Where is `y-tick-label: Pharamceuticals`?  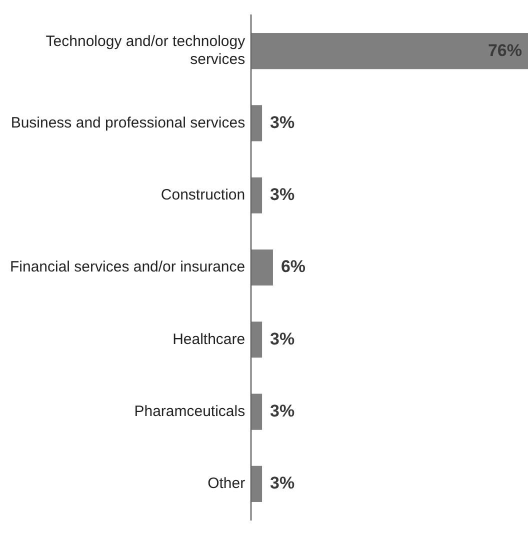
y-tick-label: Pharamceuticals is located at coordinates (190, 411).